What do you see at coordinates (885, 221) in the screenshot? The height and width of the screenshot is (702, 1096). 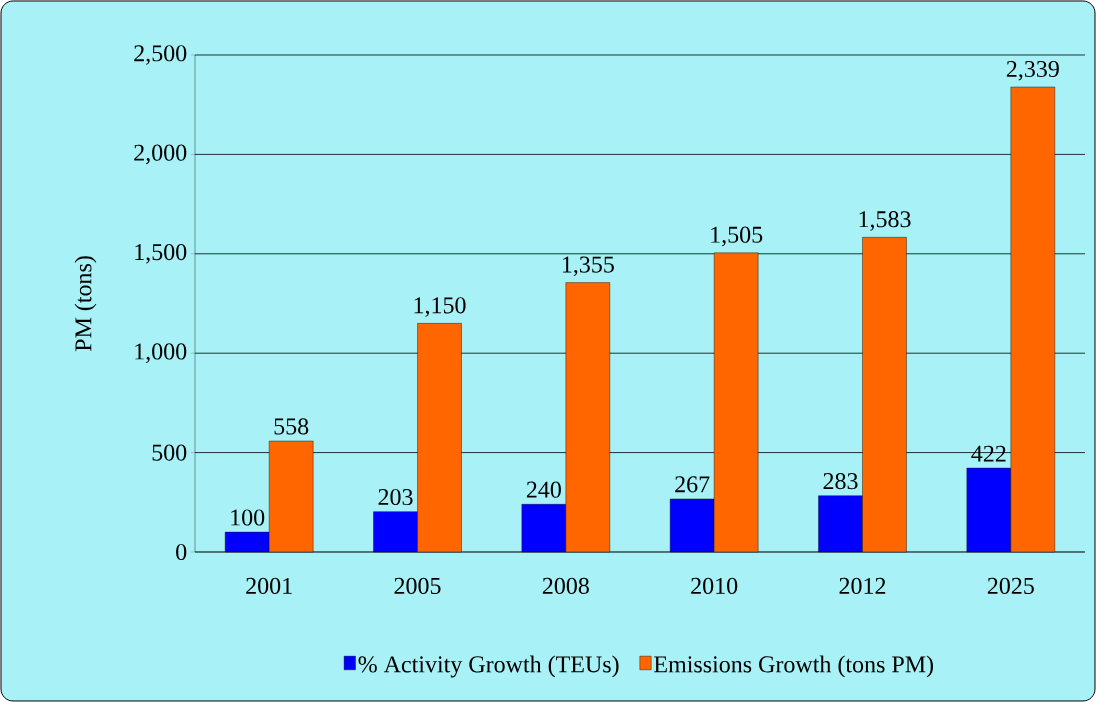 I see `data-label: 1,583` at bounding box center [885, 221].